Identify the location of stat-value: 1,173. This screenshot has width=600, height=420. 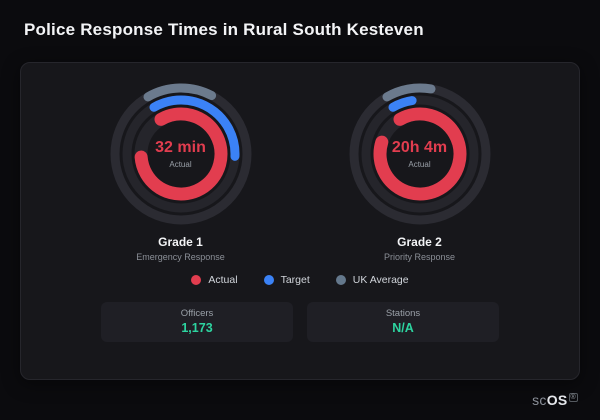
(197, 328).